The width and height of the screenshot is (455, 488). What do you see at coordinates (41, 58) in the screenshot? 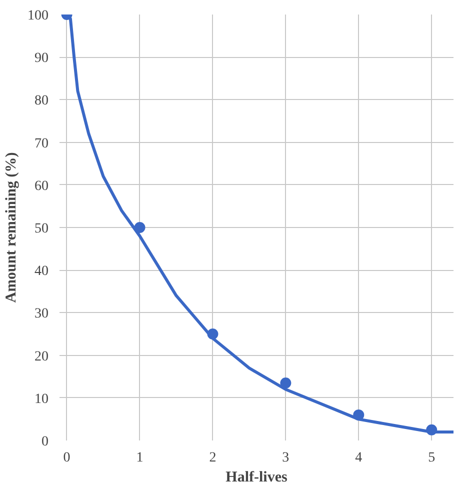
I see `y-tick-label: 90` at bounding box center [41, 58].